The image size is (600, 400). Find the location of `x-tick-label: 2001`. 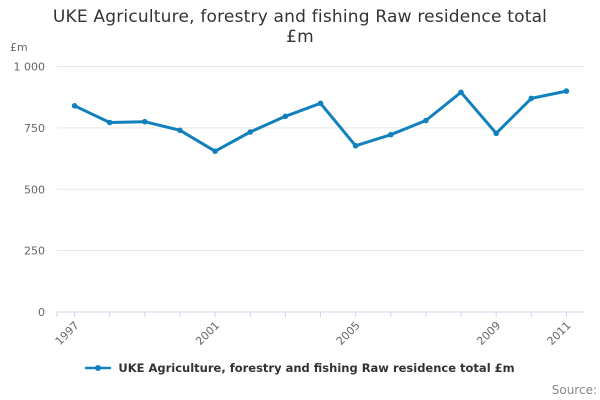

x-tick-label: 2001 is located at coordinates (207, 333).